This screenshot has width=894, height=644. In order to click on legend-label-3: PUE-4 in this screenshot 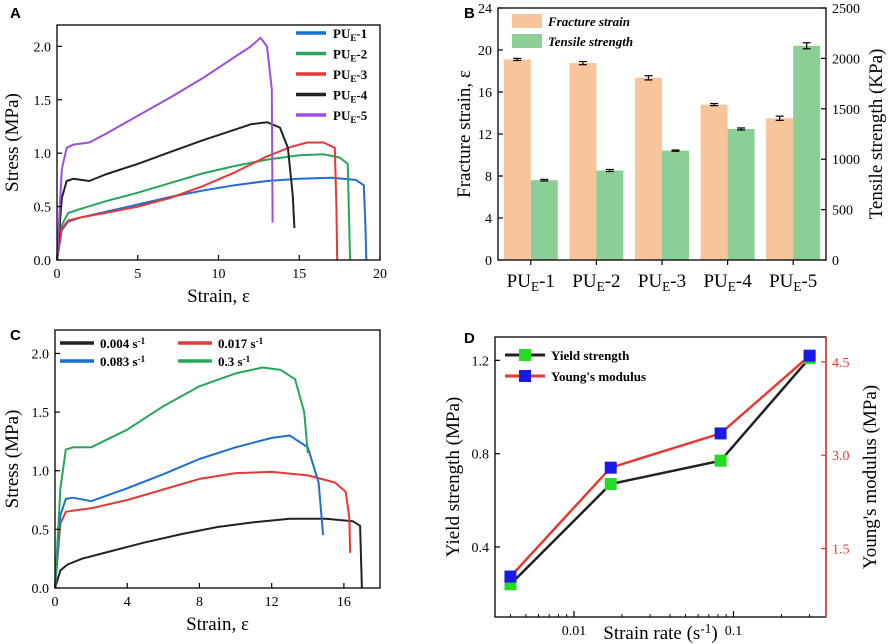, I will do `click(350, 96)`.